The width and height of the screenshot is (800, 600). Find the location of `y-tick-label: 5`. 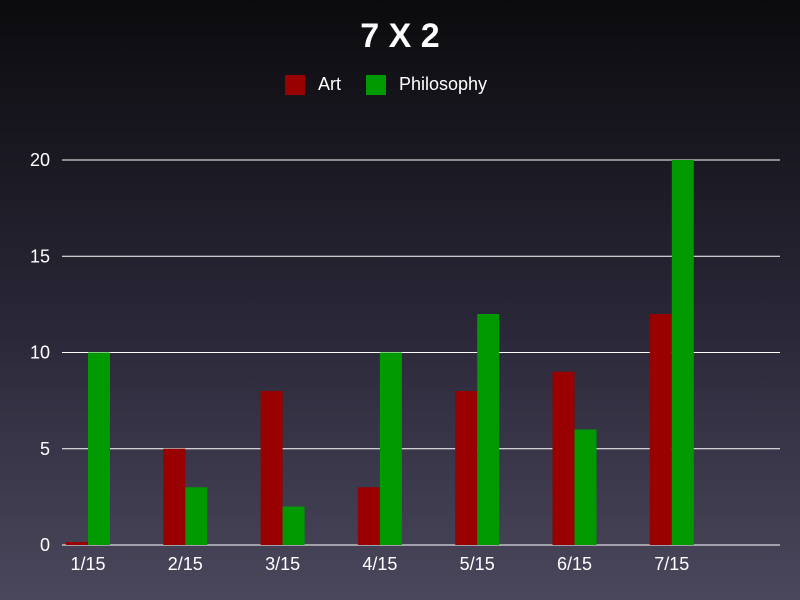

y-tick-label: 5 is located at coordinates (45, 449).